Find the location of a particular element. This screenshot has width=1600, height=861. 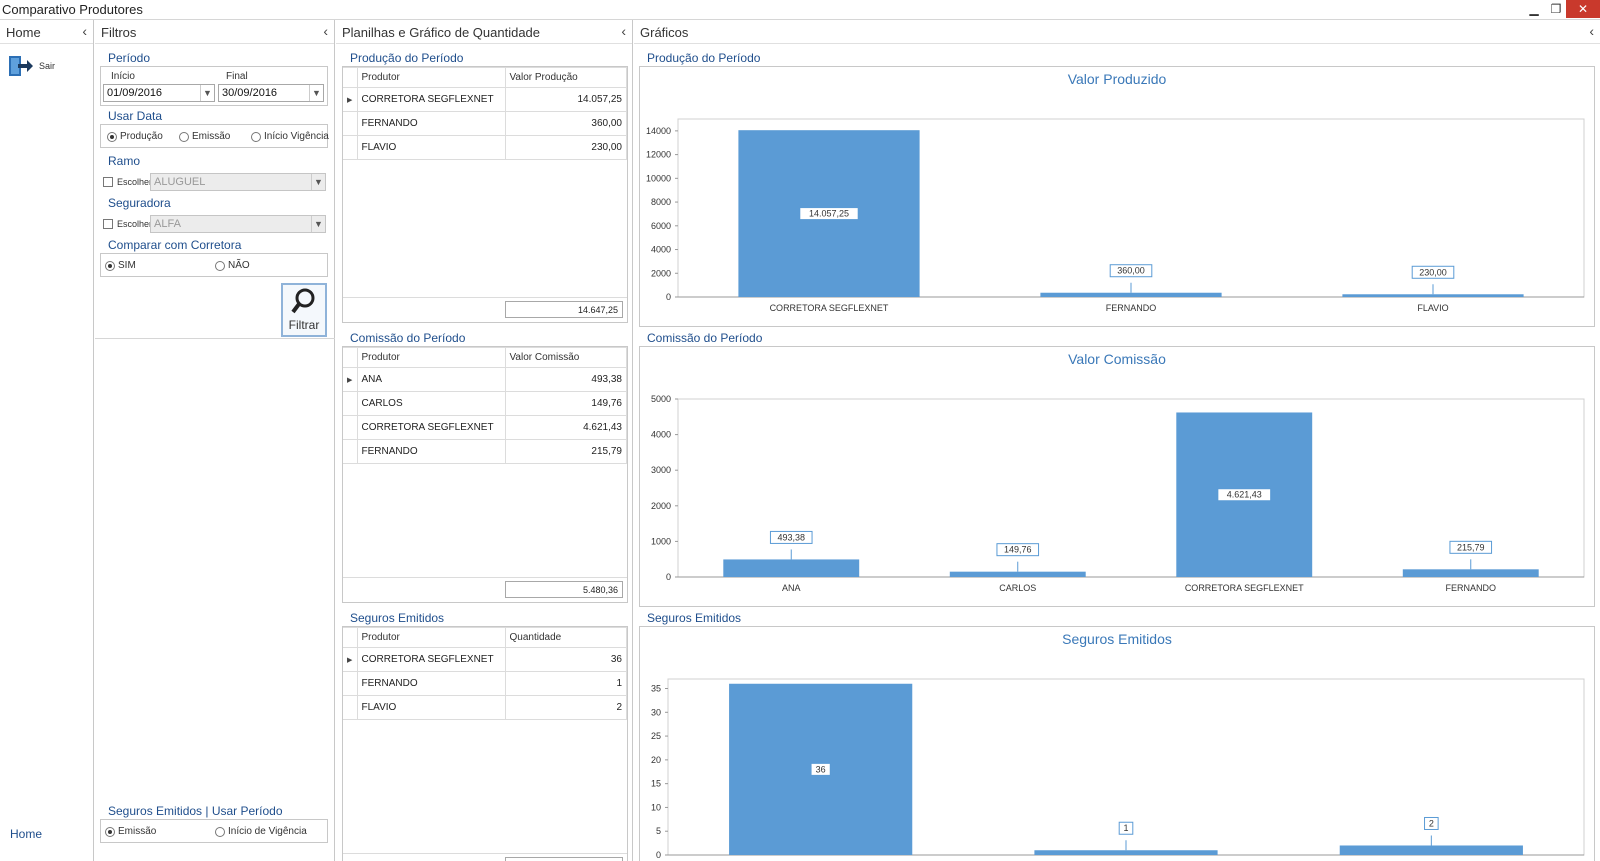

radio-label: Emissão is located at coordinates (211, 136).